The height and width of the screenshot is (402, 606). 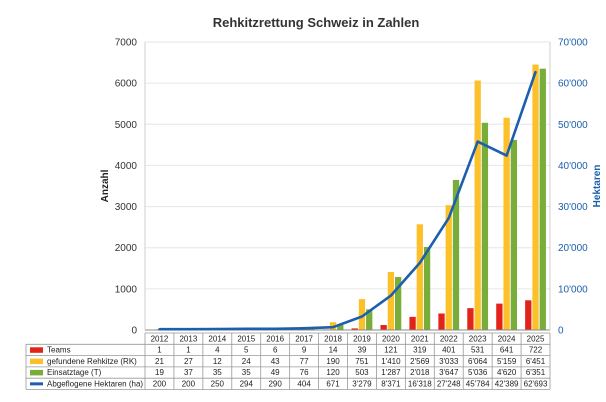 I want to click on y-tick-label-right: 20'000, so click(x=573, y=248).